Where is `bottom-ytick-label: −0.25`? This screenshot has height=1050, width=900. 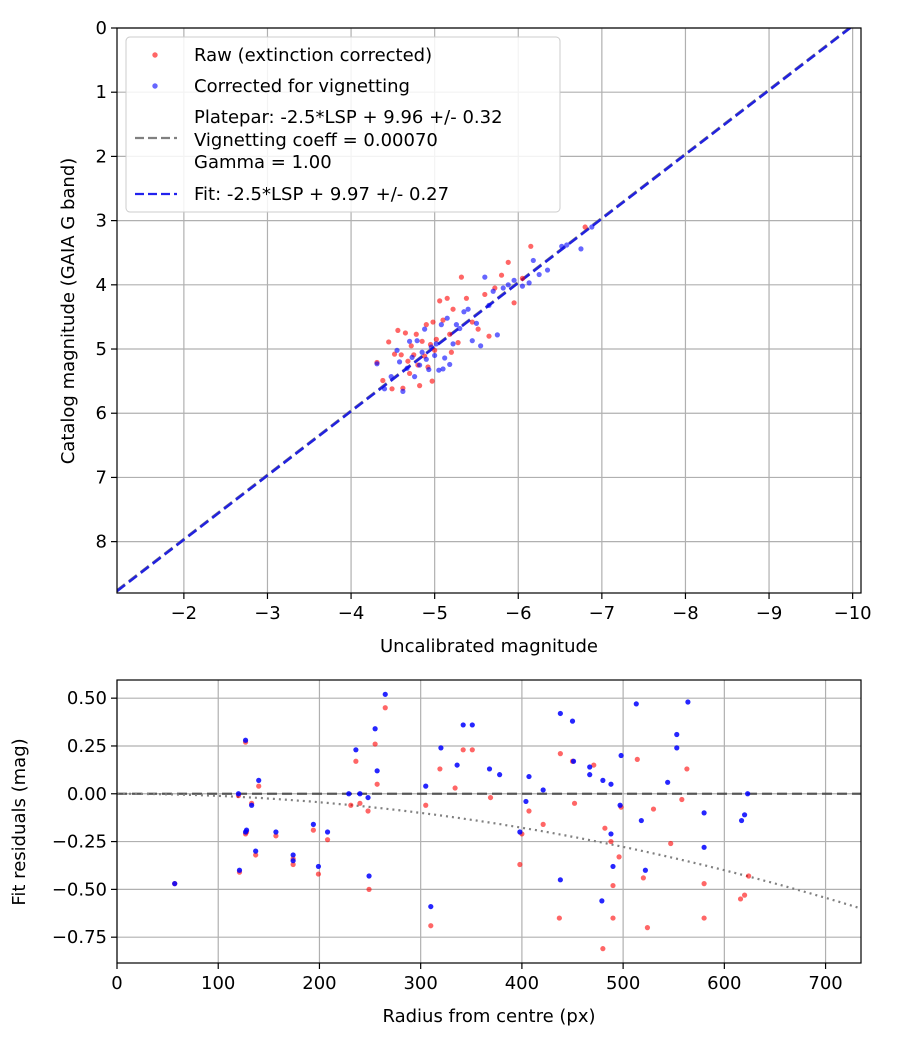
bottom-ytick-label: −0.25 is located at coordinates (79, 842).